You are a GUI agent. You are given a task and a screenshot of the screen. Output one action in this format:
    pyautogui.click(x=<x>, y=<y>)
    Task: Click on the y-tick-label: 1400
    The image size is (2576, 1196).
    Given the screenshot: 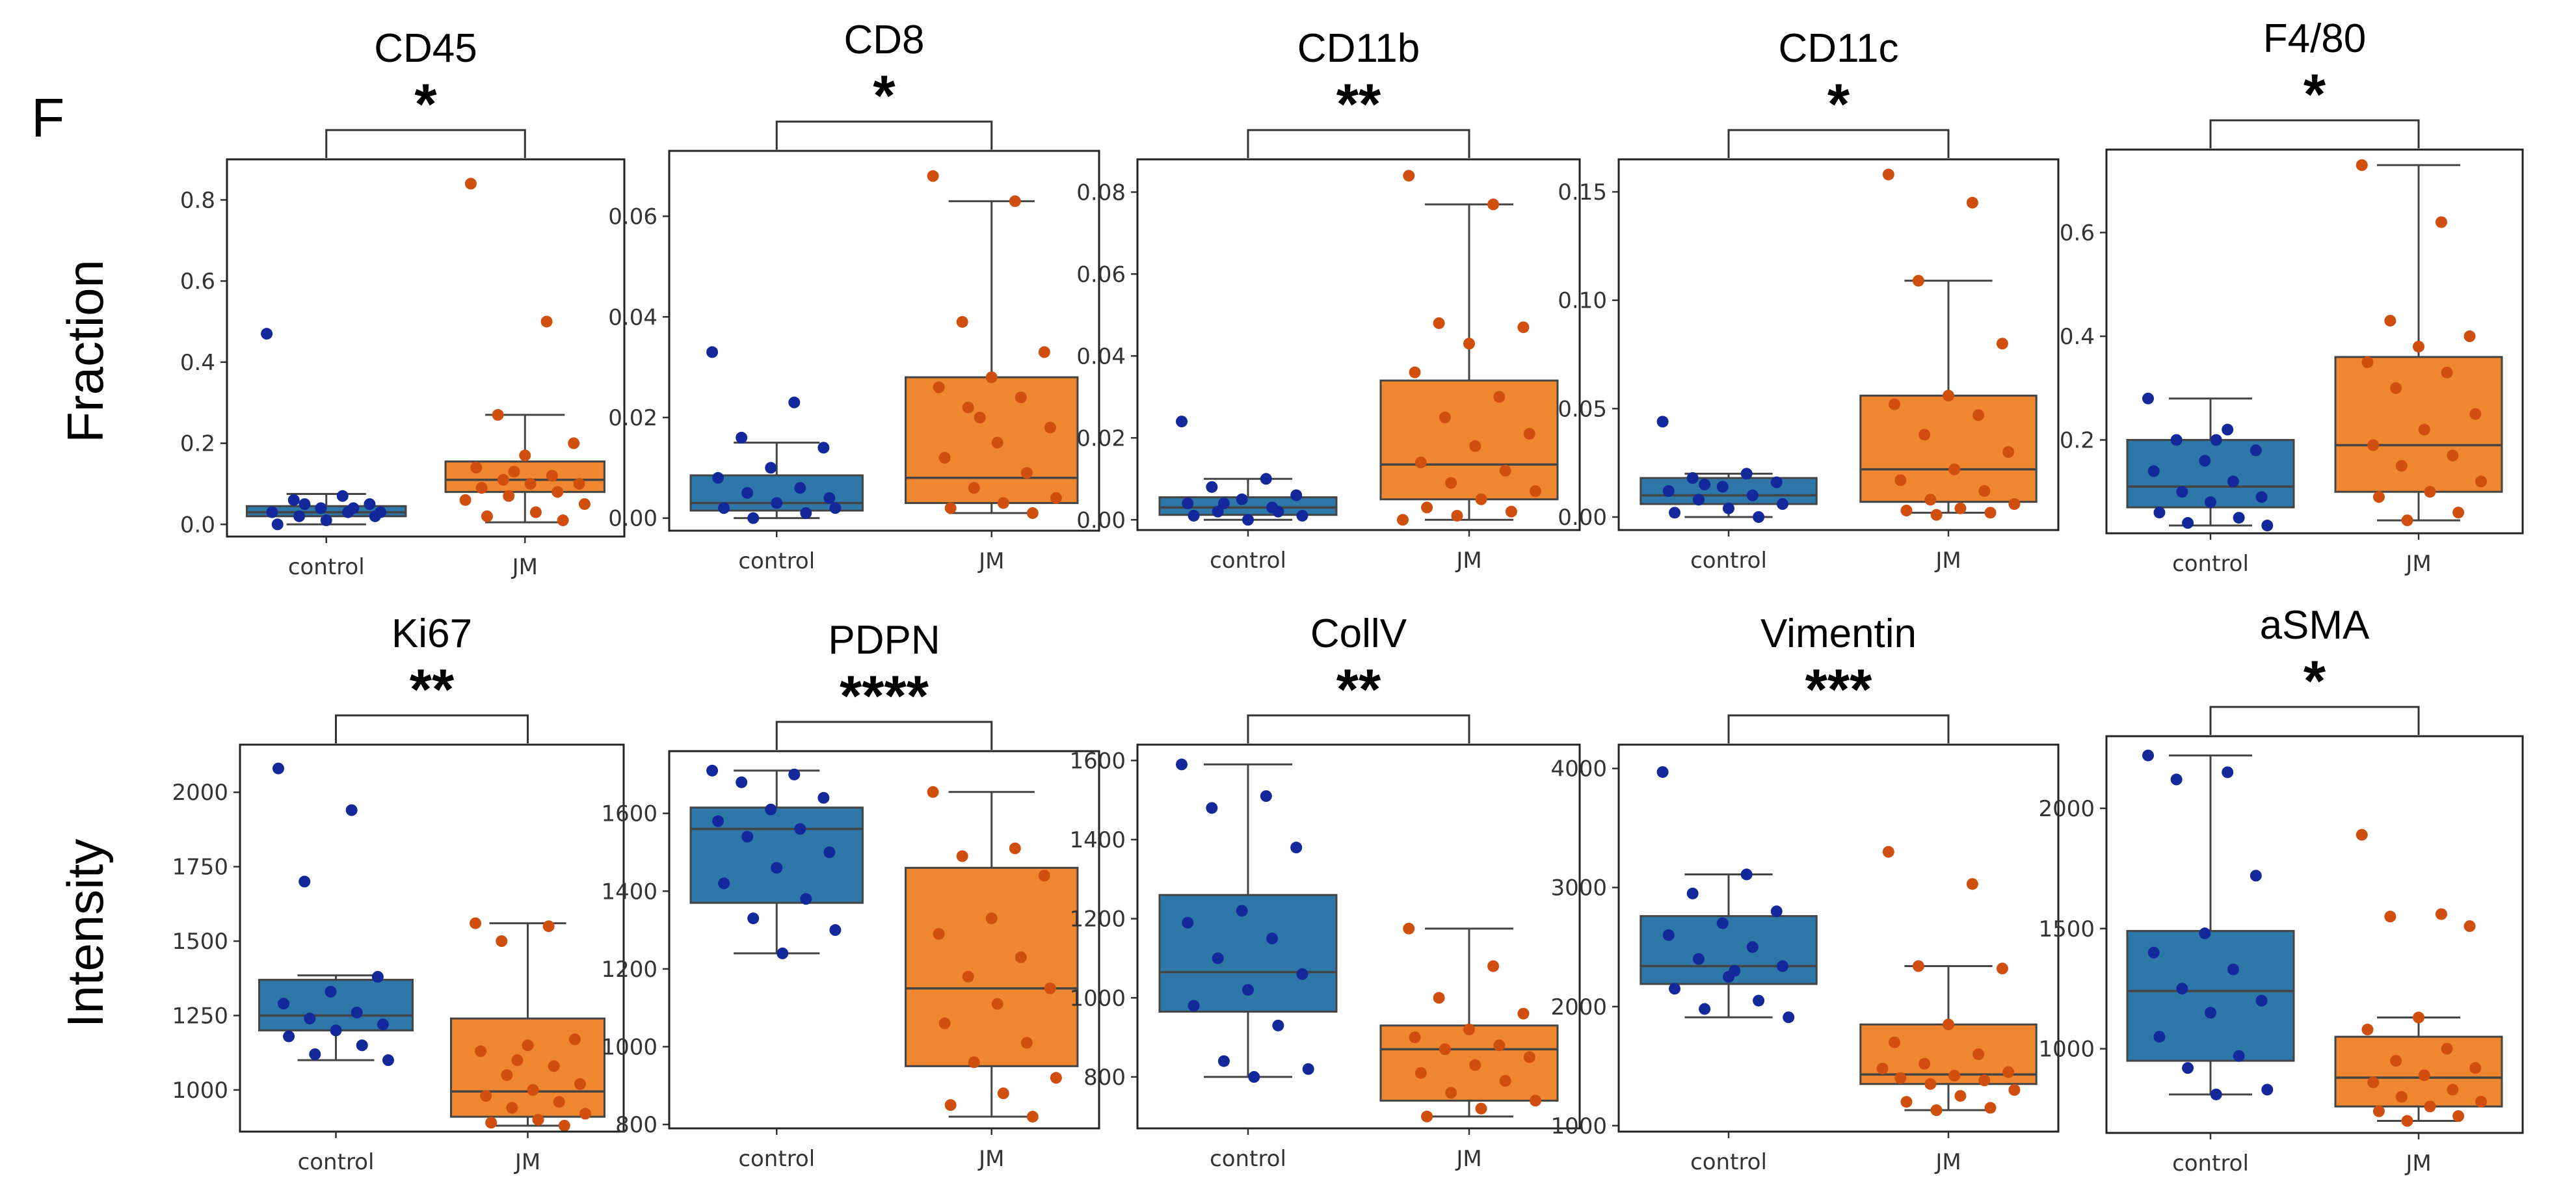 What is the action you would take?
    pyautogui.click(x=1097, y=840)
    